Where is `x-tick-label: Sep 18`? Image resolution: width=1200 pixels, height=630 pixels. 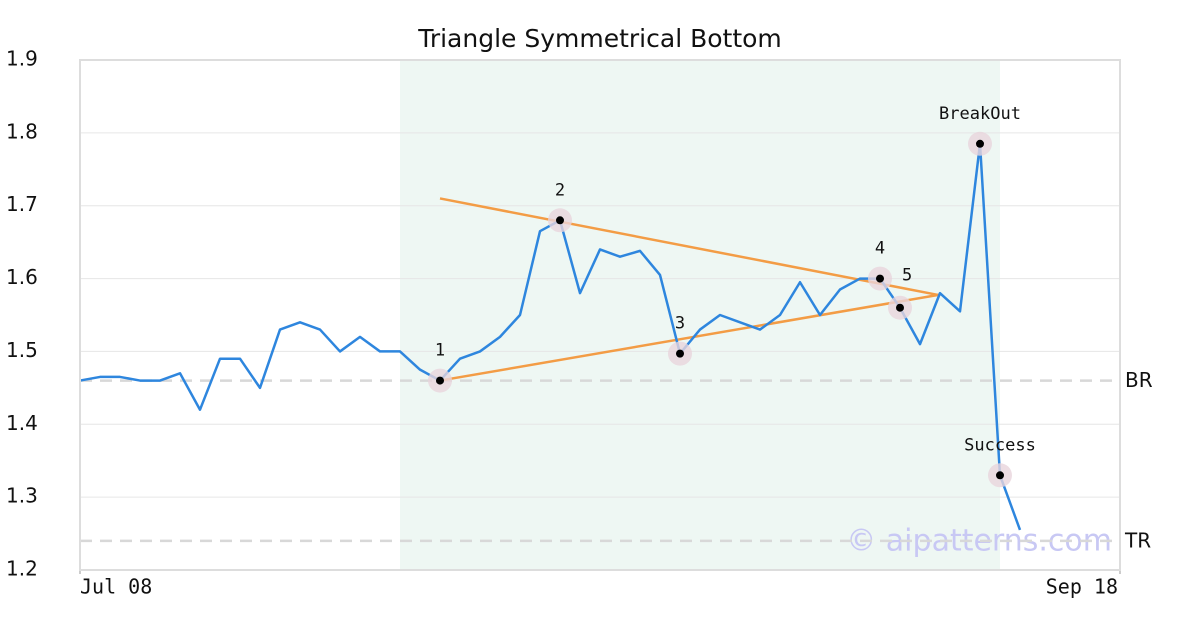
x-tick-label: Sep 18 is located at coordinates (1082, 587).